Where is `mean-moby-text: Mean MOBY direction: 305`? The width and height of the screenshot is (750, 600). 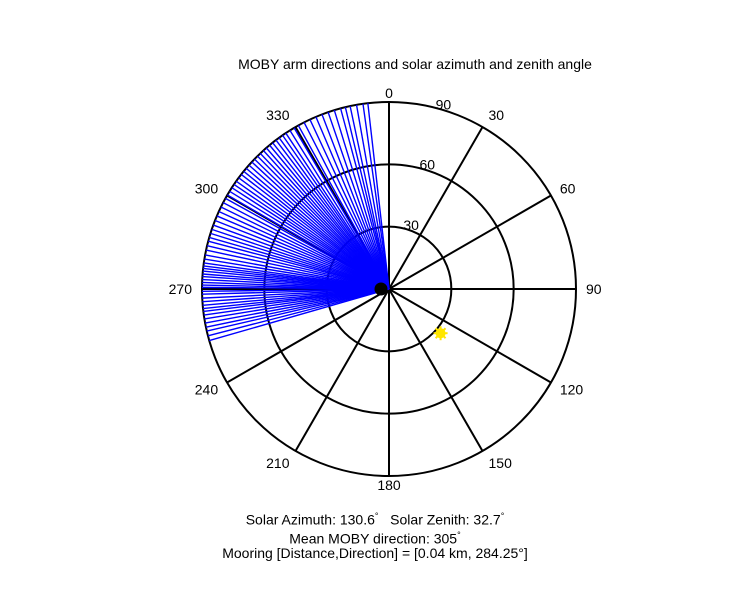
mean-moby-text: Mean MOBY direction: 305 is located at coordinates (373, 538).